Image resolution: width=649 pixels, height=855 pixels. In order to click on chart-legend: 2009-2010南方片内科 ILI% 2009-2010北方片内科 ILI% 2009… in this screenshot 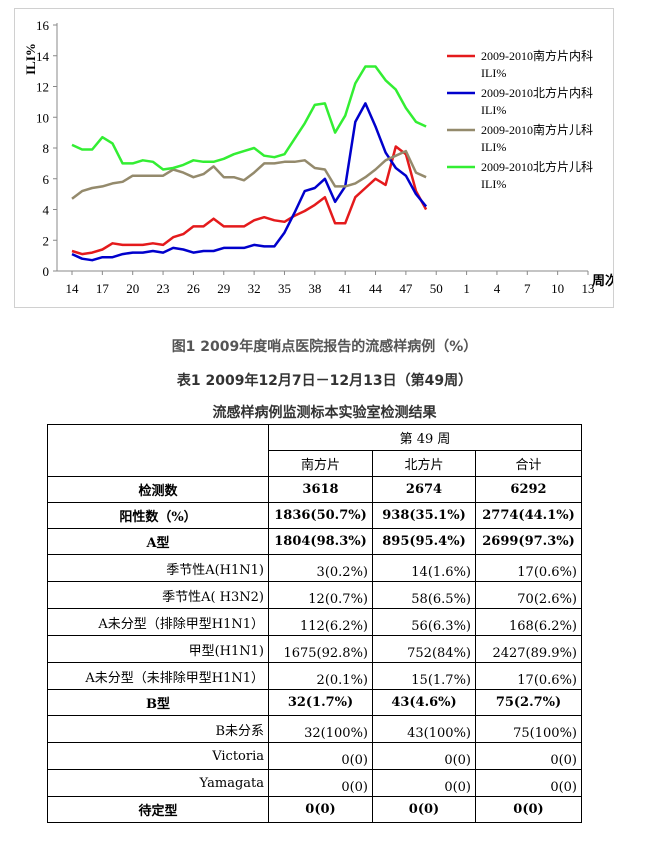, I will do `click(520, 119)`.